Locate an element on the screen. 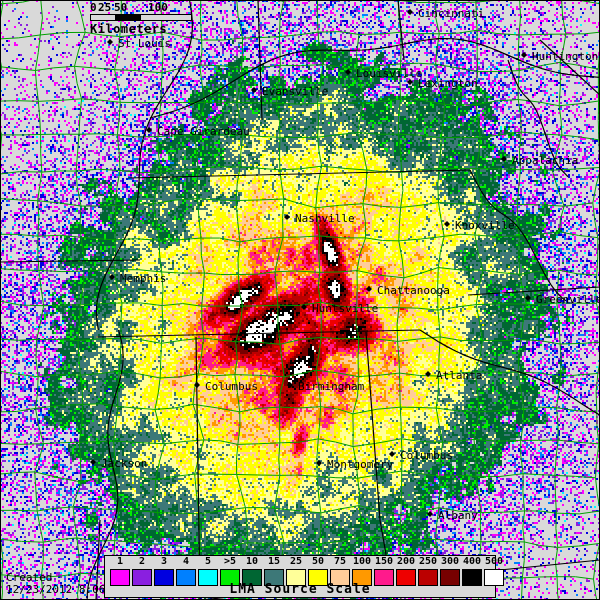 Image resolution: width=600 pixels, height=600 pixels. legend-swatch-cell: 5 is located at coordinates (208, 571).